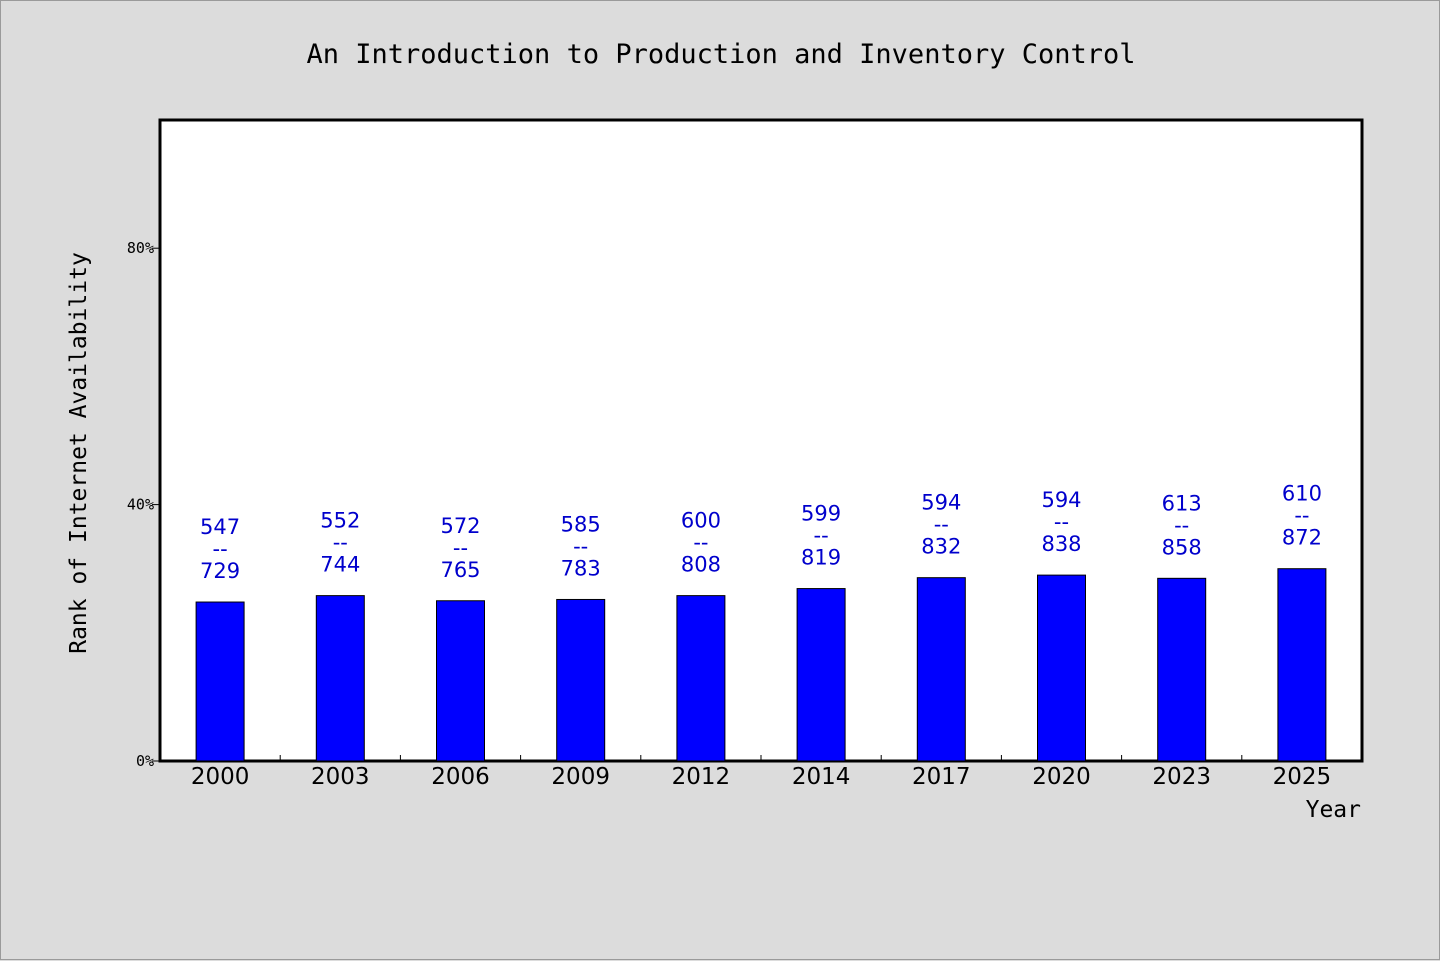  I want to click on data-label-bottom: 872, so click(1302, 538).